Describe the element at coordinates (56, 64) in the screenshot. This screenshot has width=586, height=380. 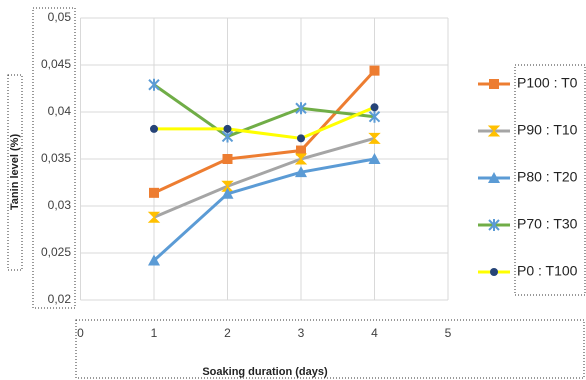
I see `y-tick-label: 0,045` at that location.